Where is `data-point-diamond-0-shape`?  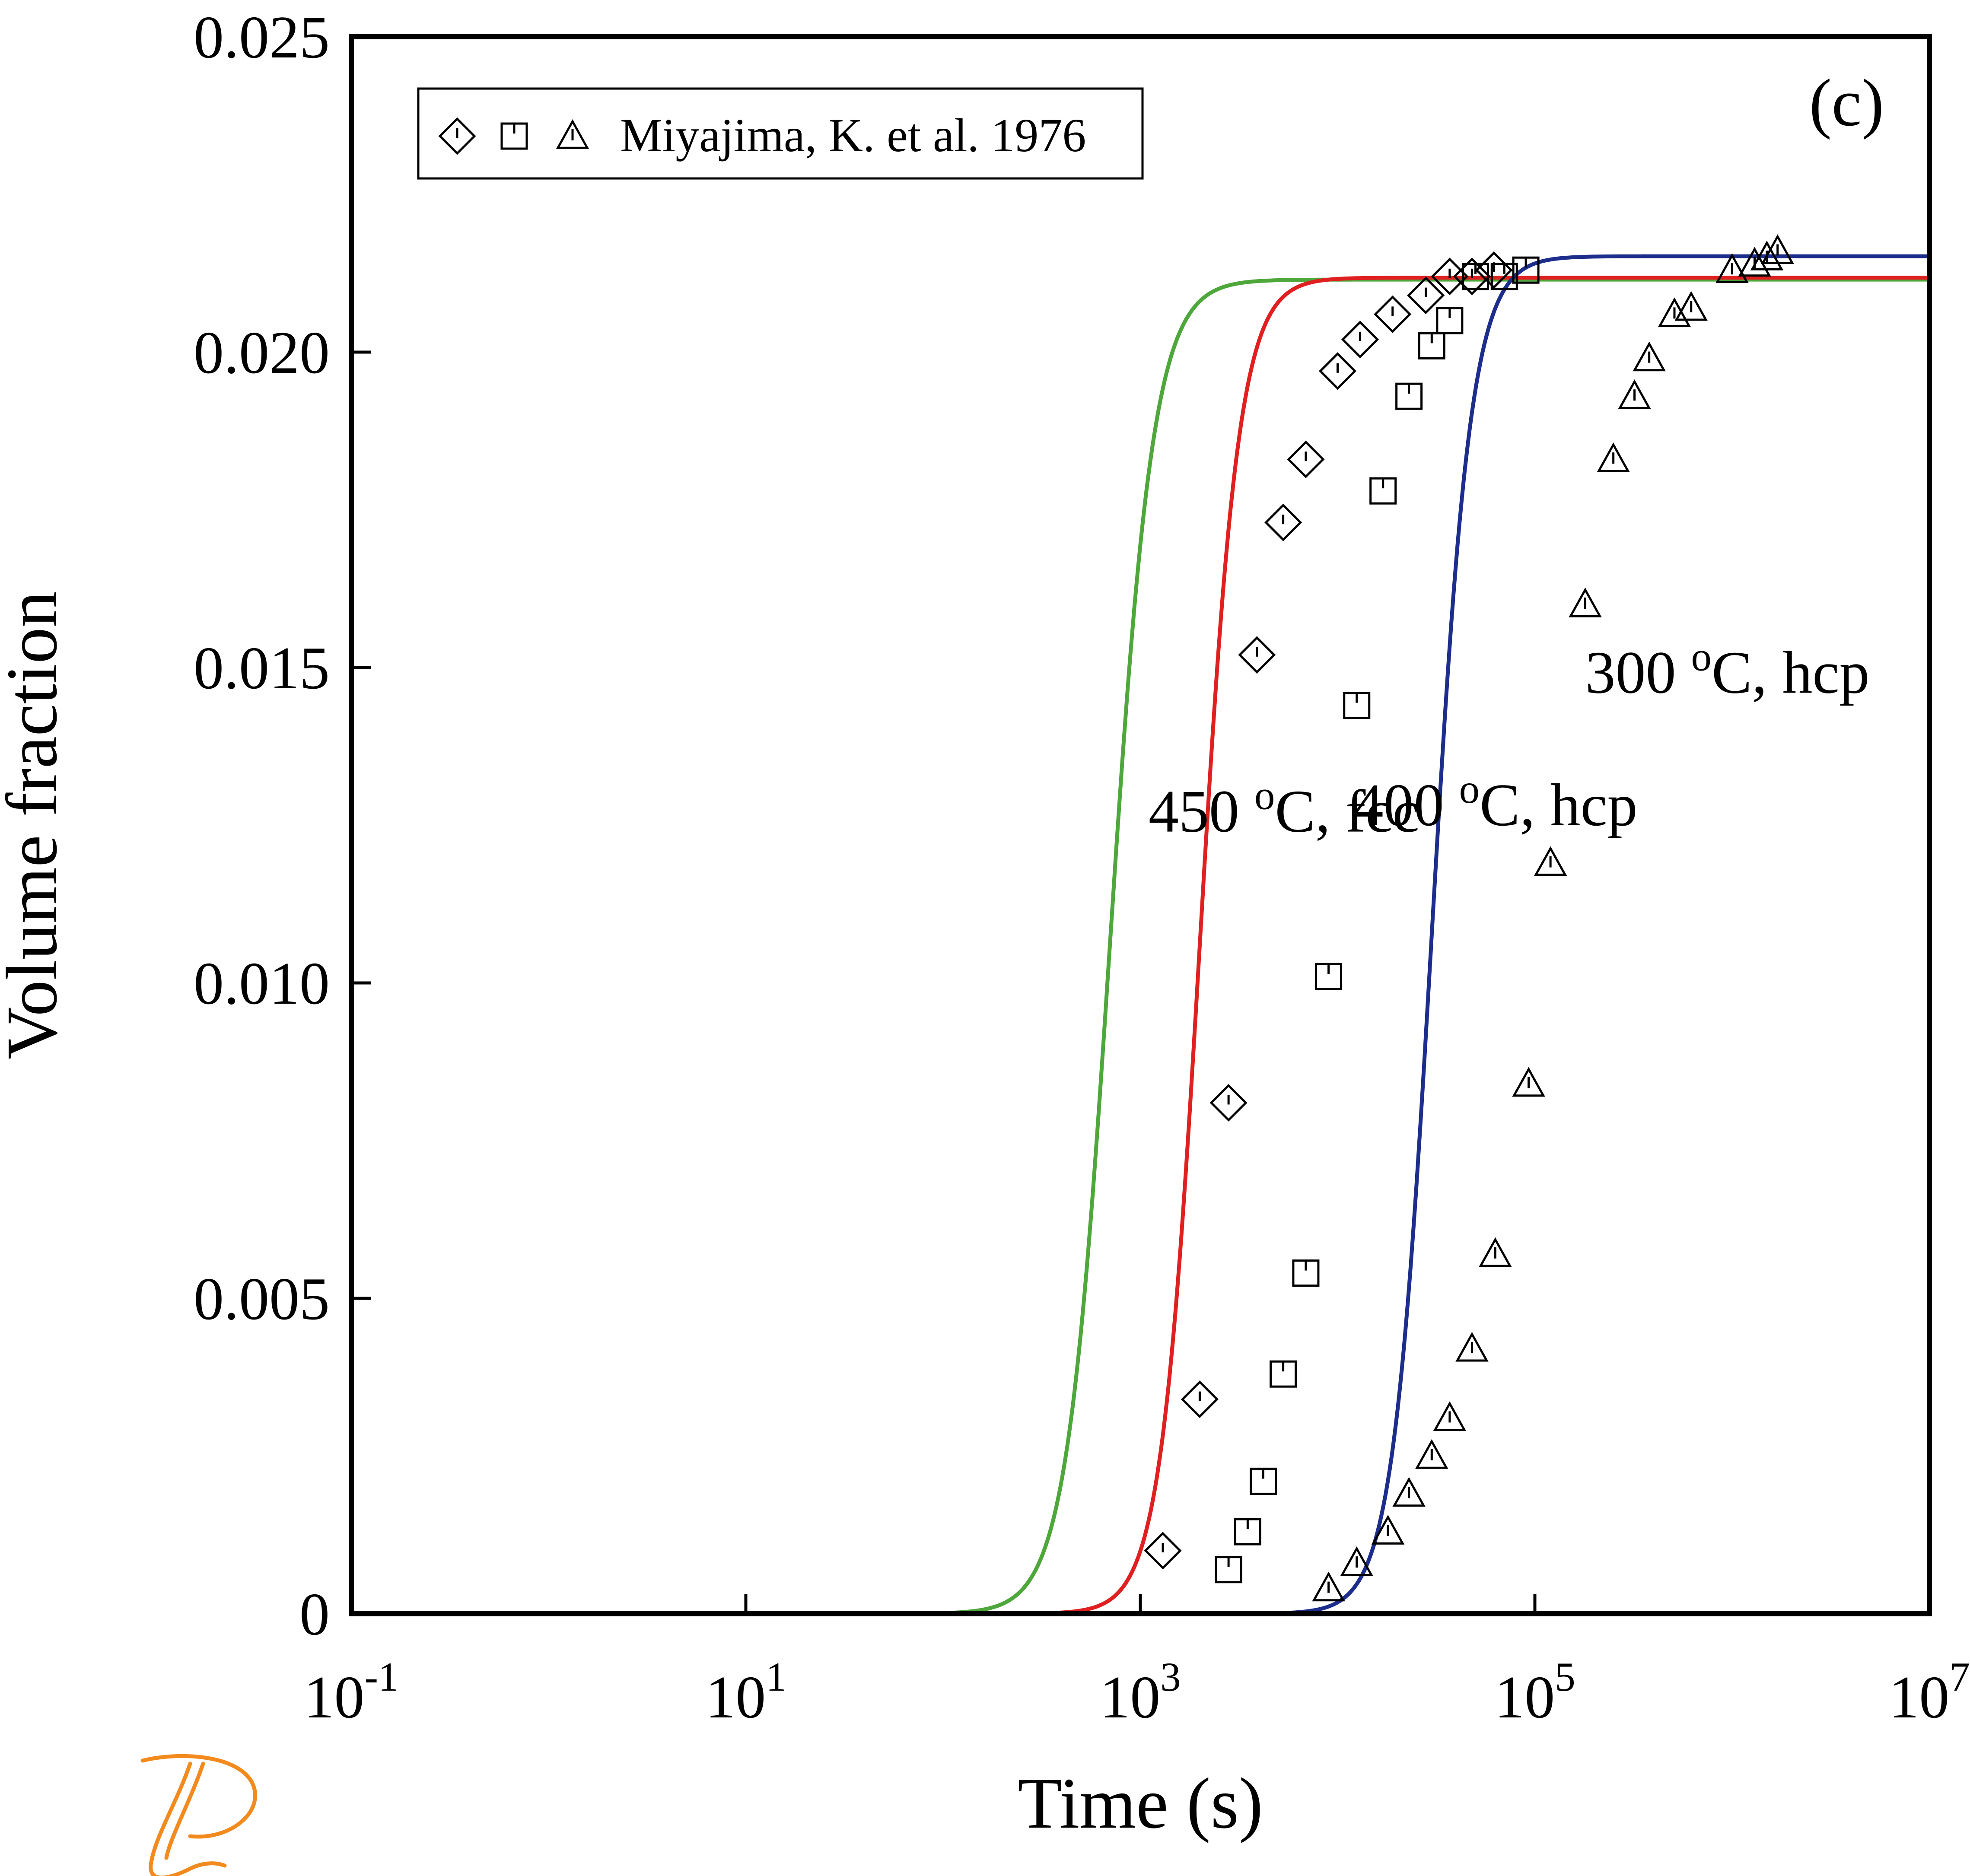 data-point-diamond-0-shape is located at coordinates (1163, 1551).